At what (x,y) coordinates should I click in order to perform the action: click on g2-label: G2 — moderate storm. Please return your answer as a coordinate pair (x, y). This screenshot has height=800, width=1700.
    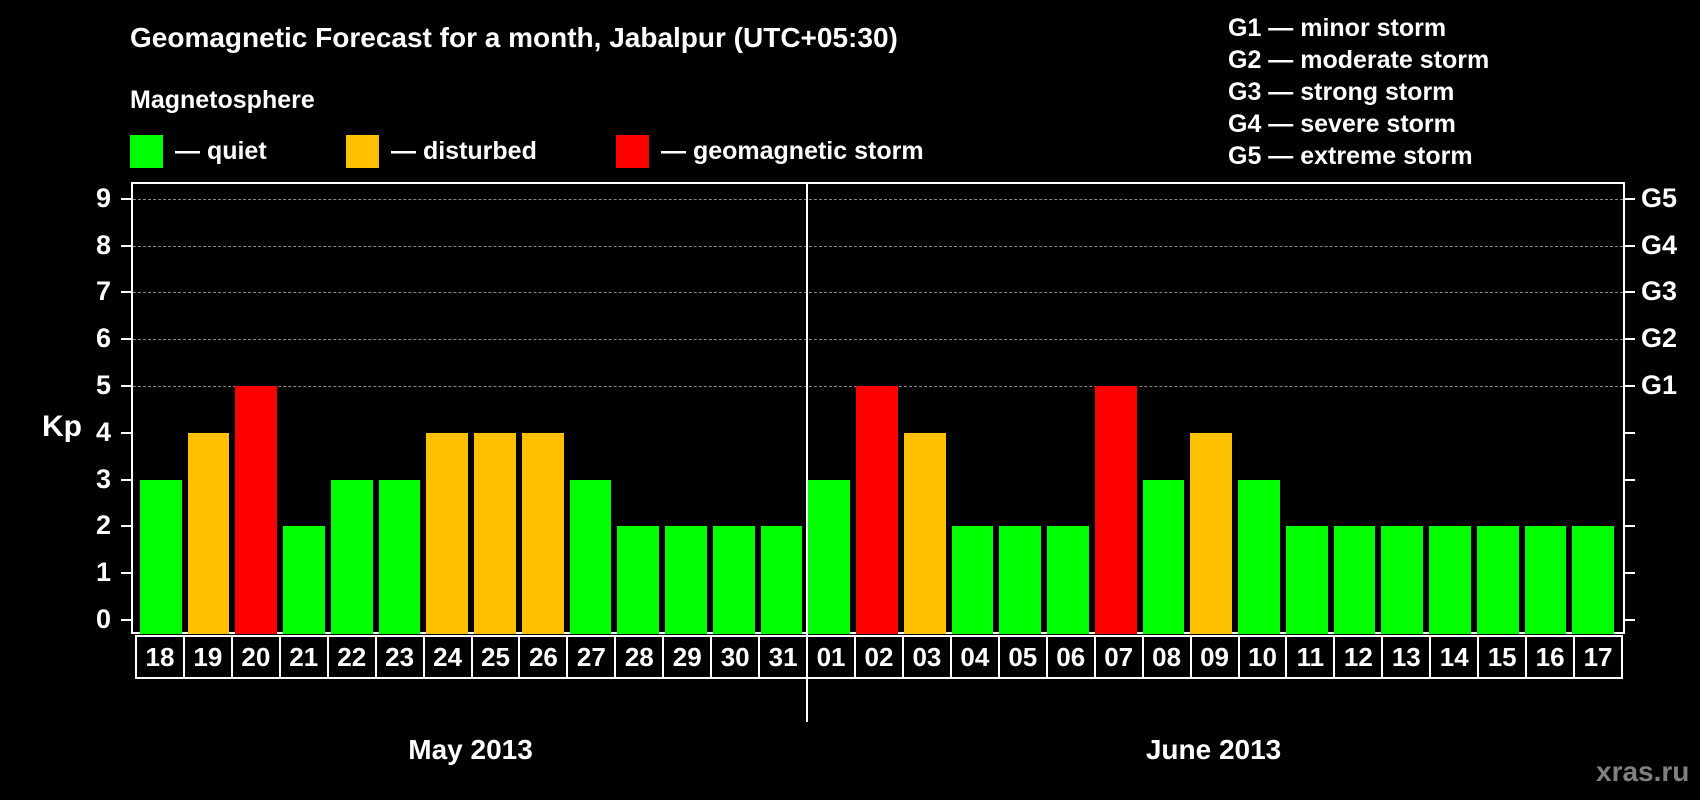
    Looking at the image, I should click on (1359, 60).